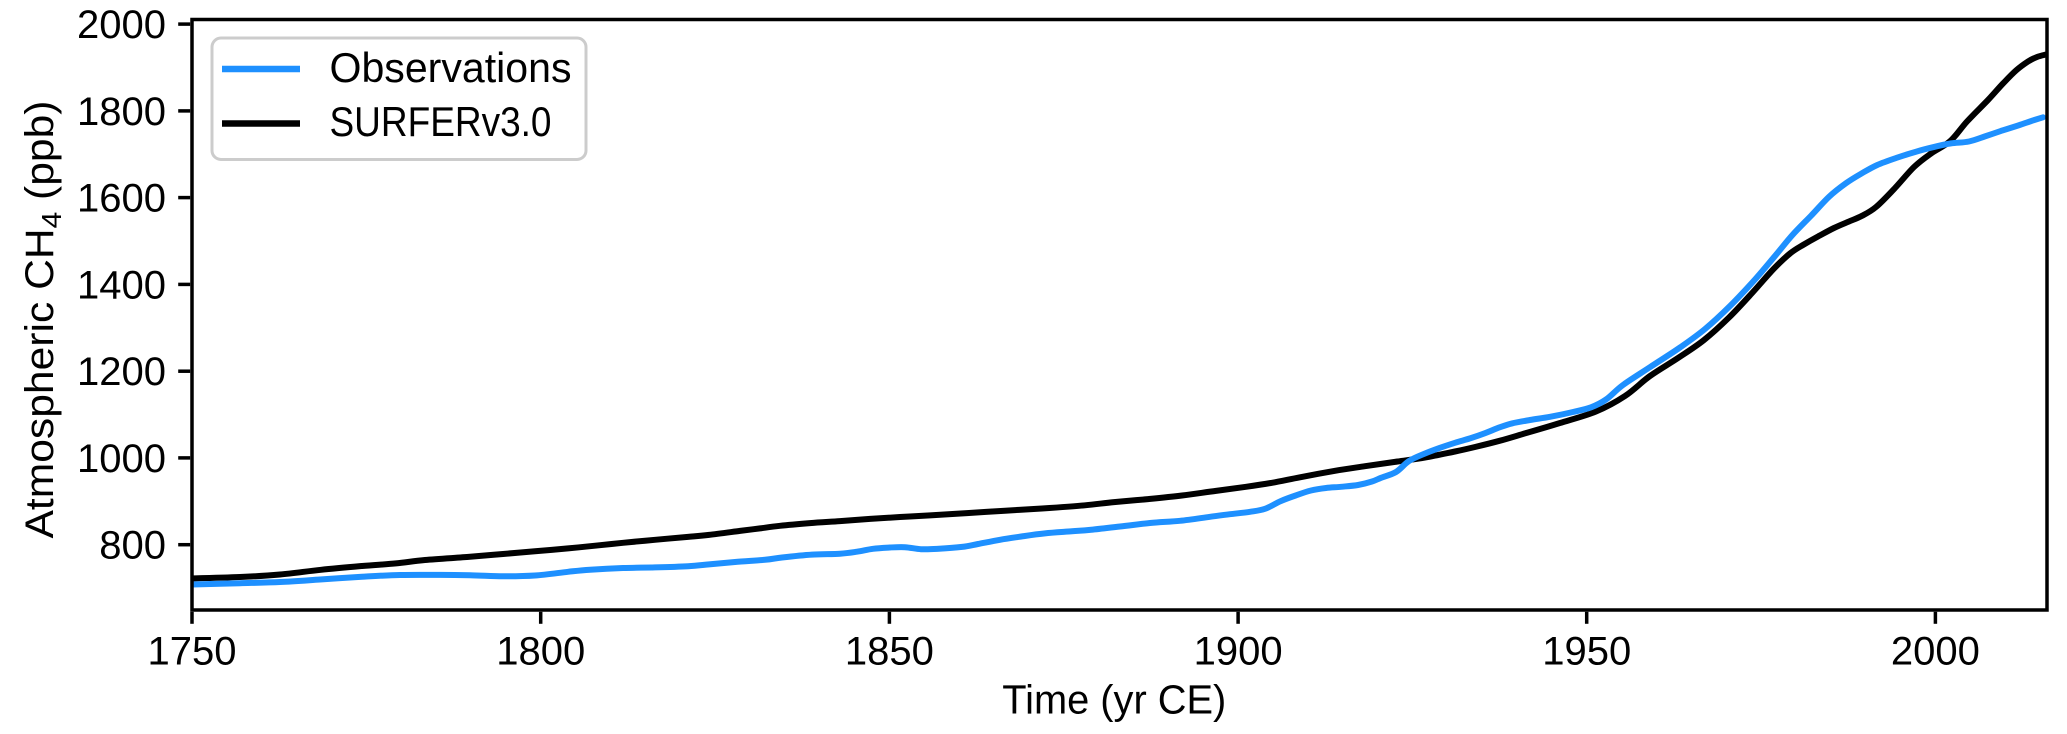 Image resolution: width=2067 pixels, height=734 pixels. Describe the element at coordinates (1238, 652) in the screenshot. I see `svg-text: 1900` at that location.